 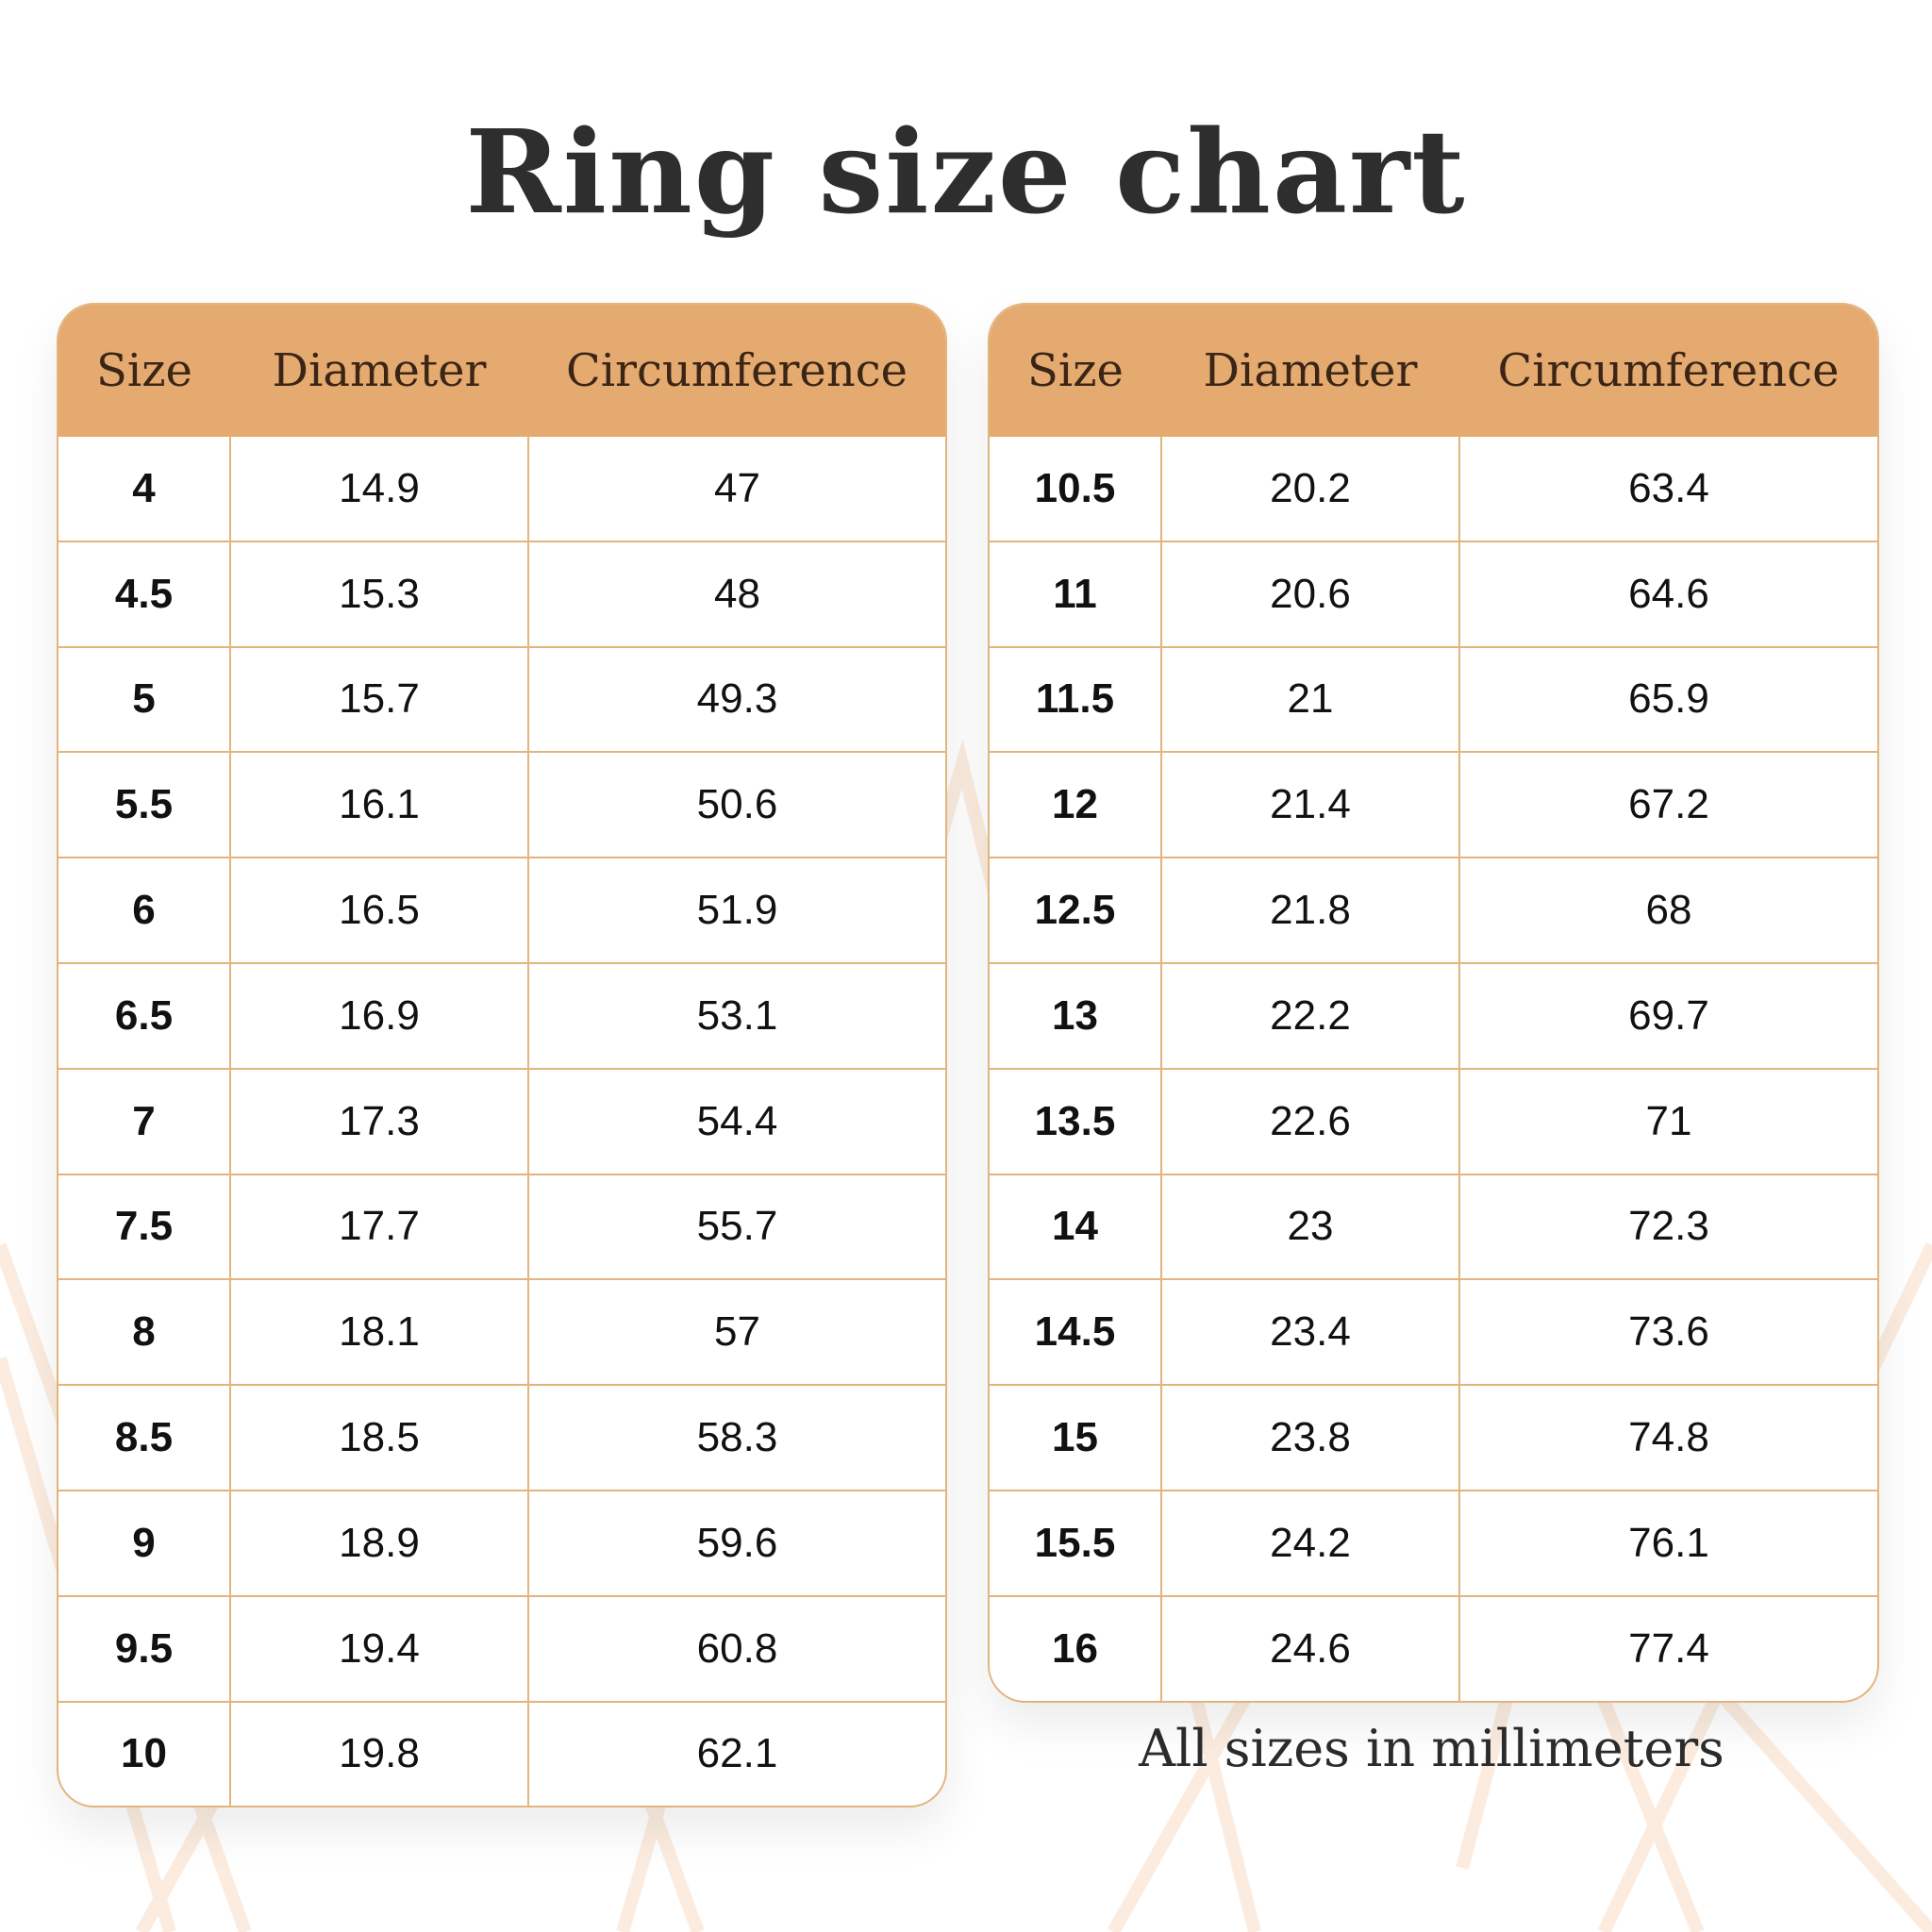 What do you see at coordinates (736, 1120) in the screenshot?
I see `circumference-cell: 54.4` at bounding box center [736, 1120].